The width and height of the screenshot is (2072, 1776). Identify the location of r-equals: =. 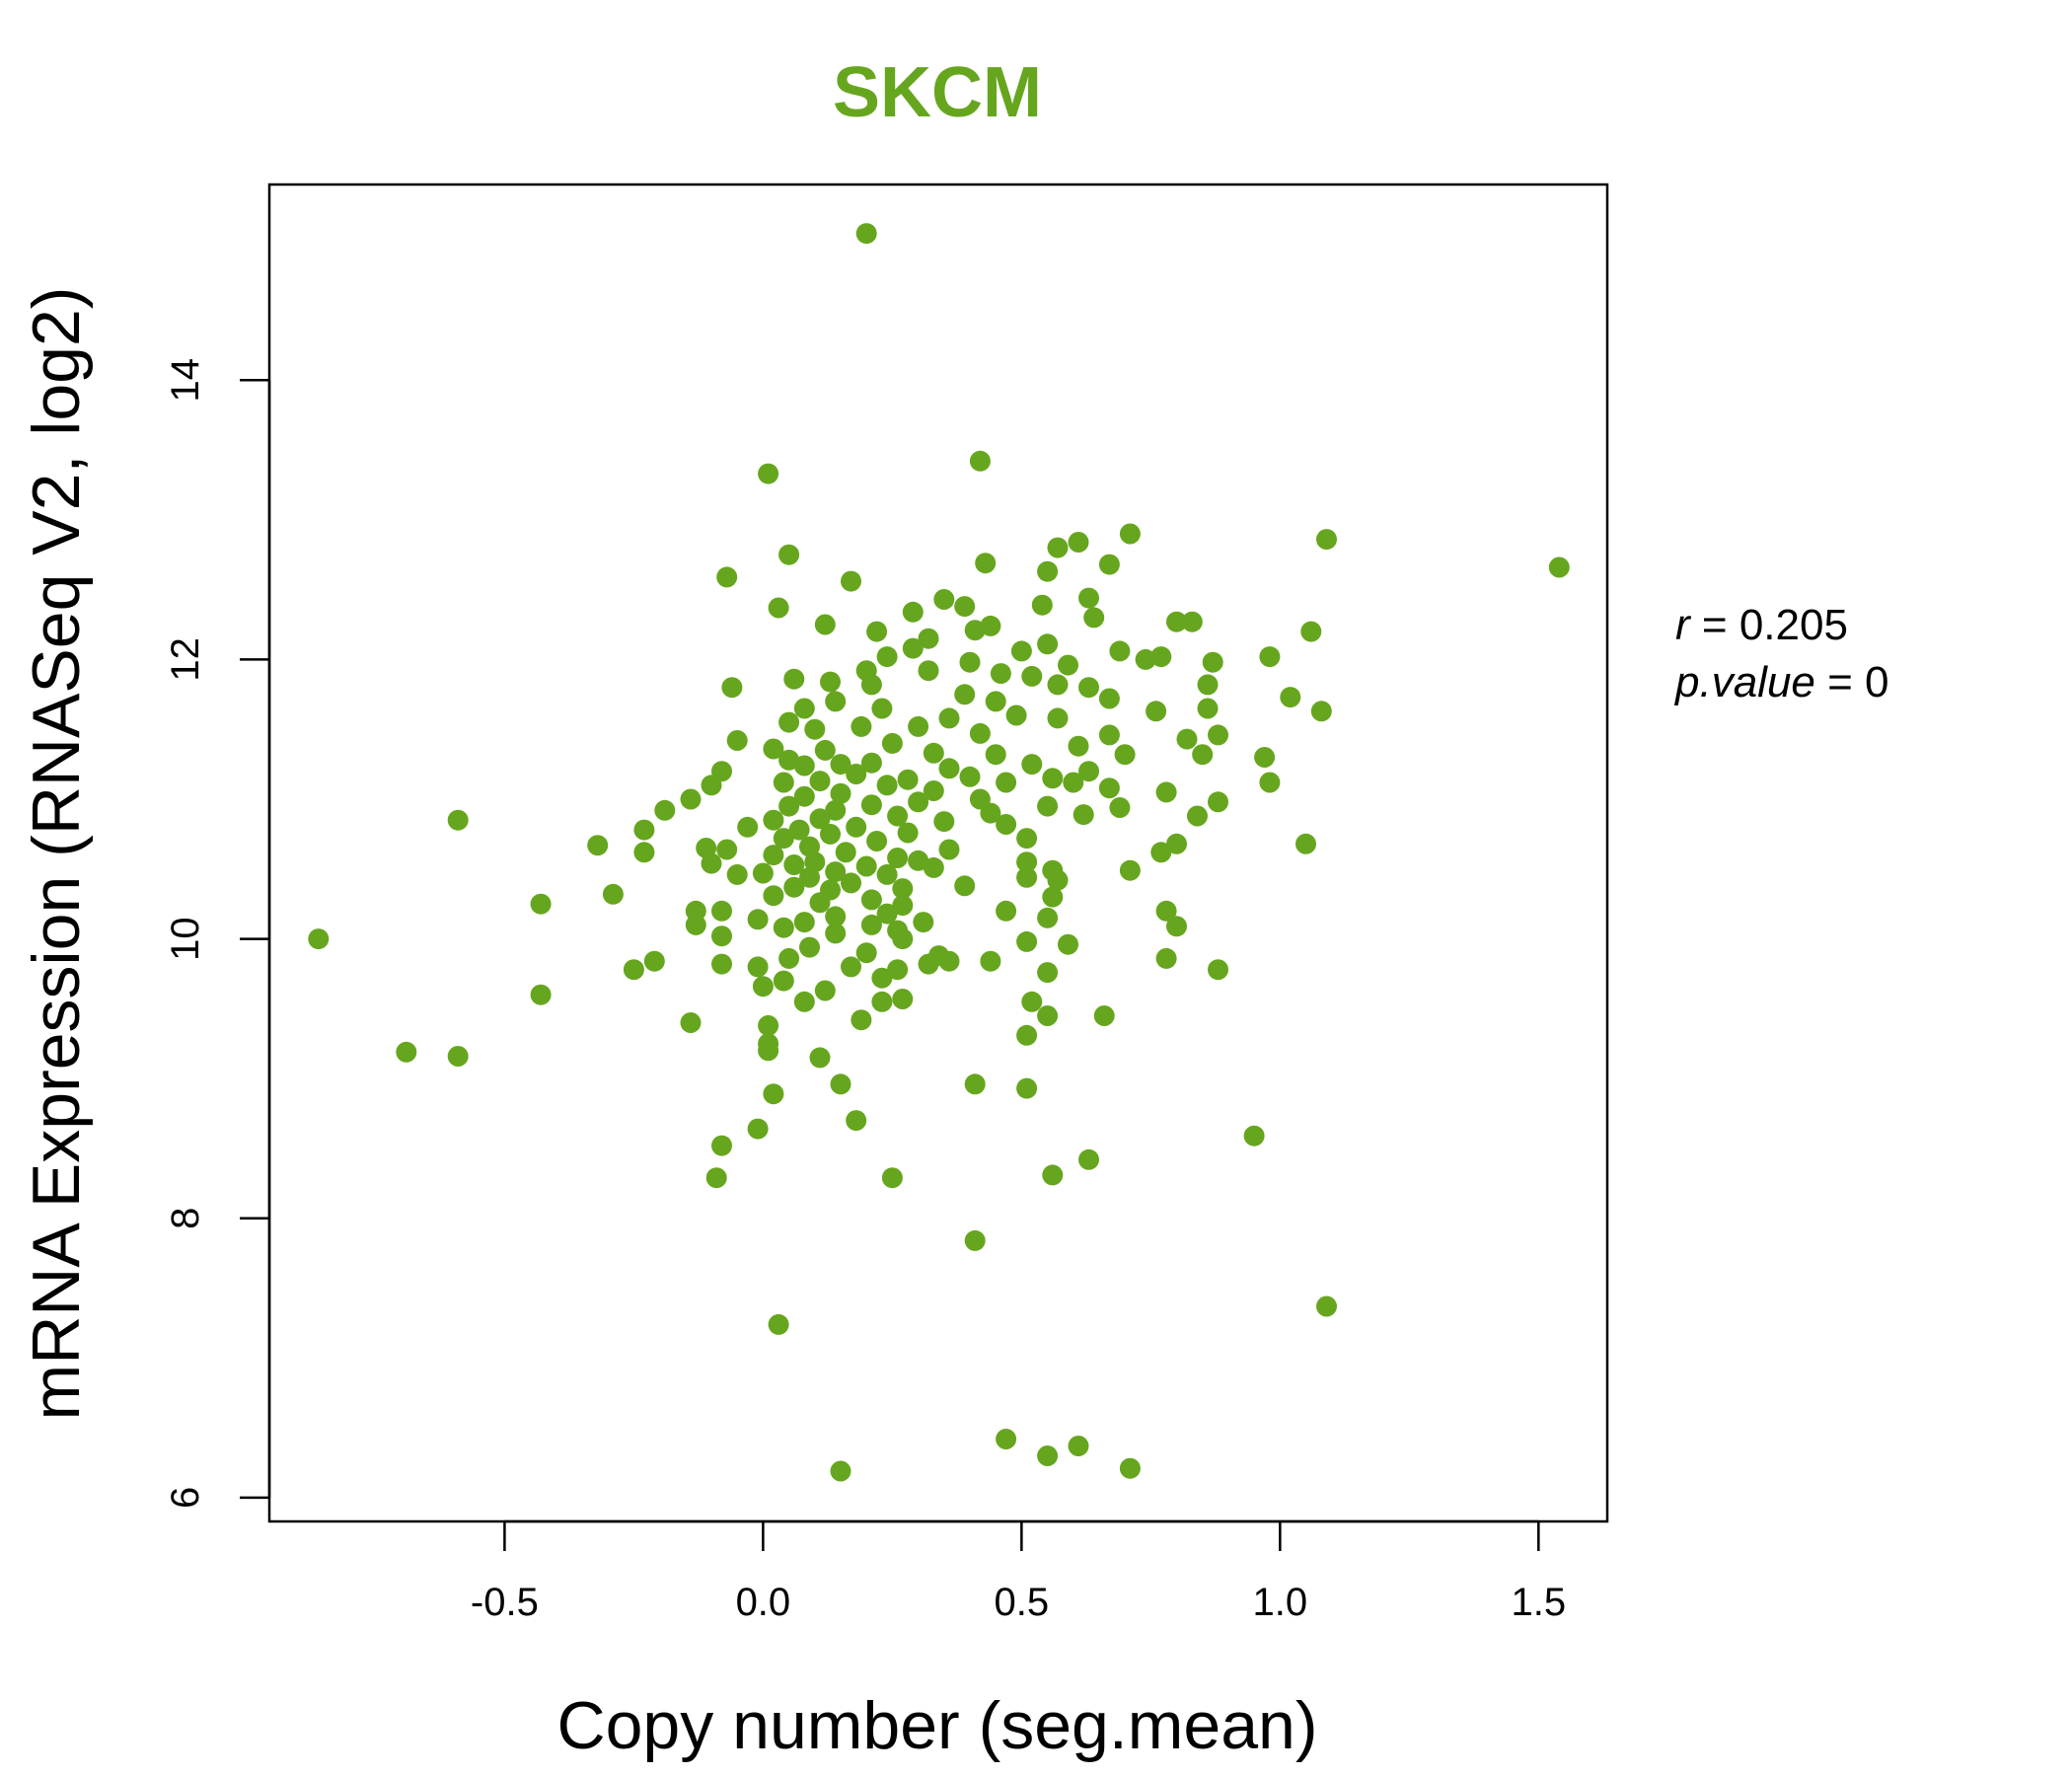
(1721, 625).